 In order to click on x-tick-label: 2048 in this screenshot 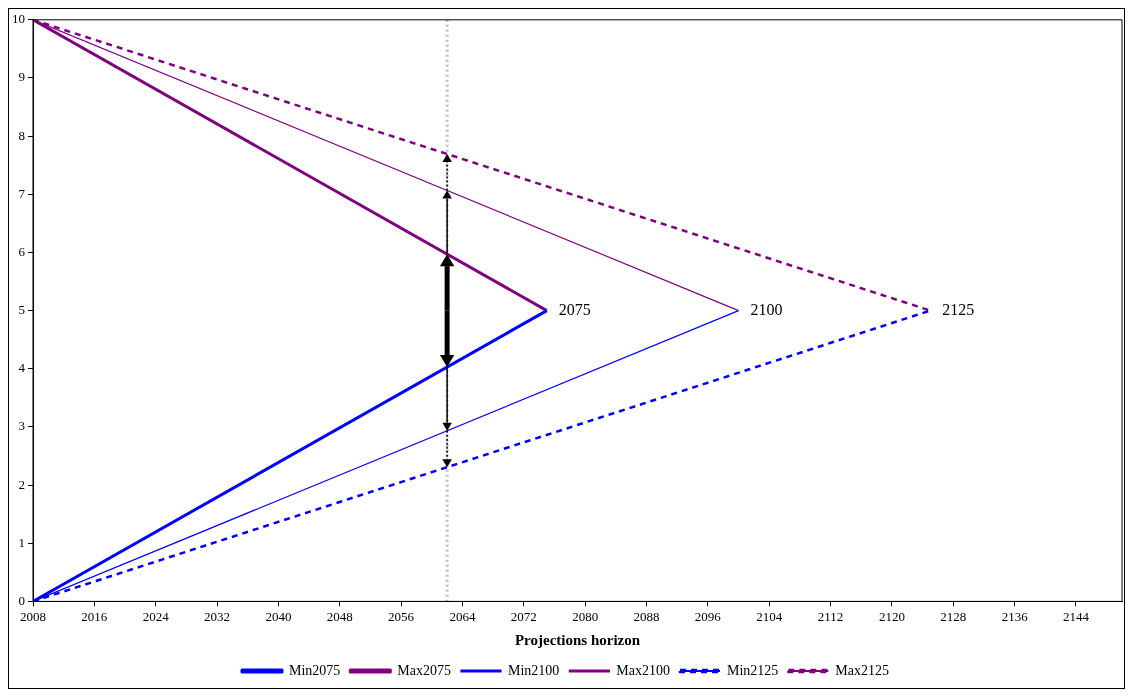, I will do `click(339, 616)`.